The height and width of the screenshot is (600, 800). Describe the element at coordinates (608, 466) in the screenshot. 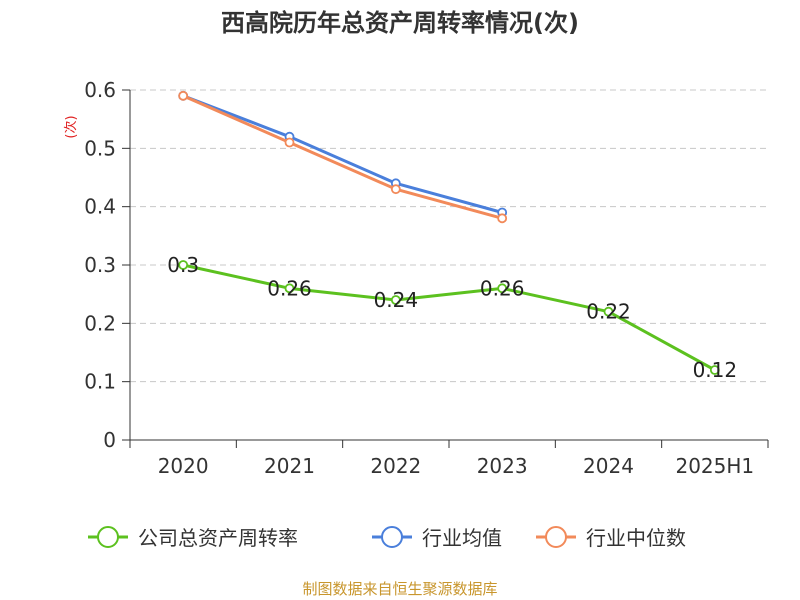

I see `x-tick-label: 2024` at that location.